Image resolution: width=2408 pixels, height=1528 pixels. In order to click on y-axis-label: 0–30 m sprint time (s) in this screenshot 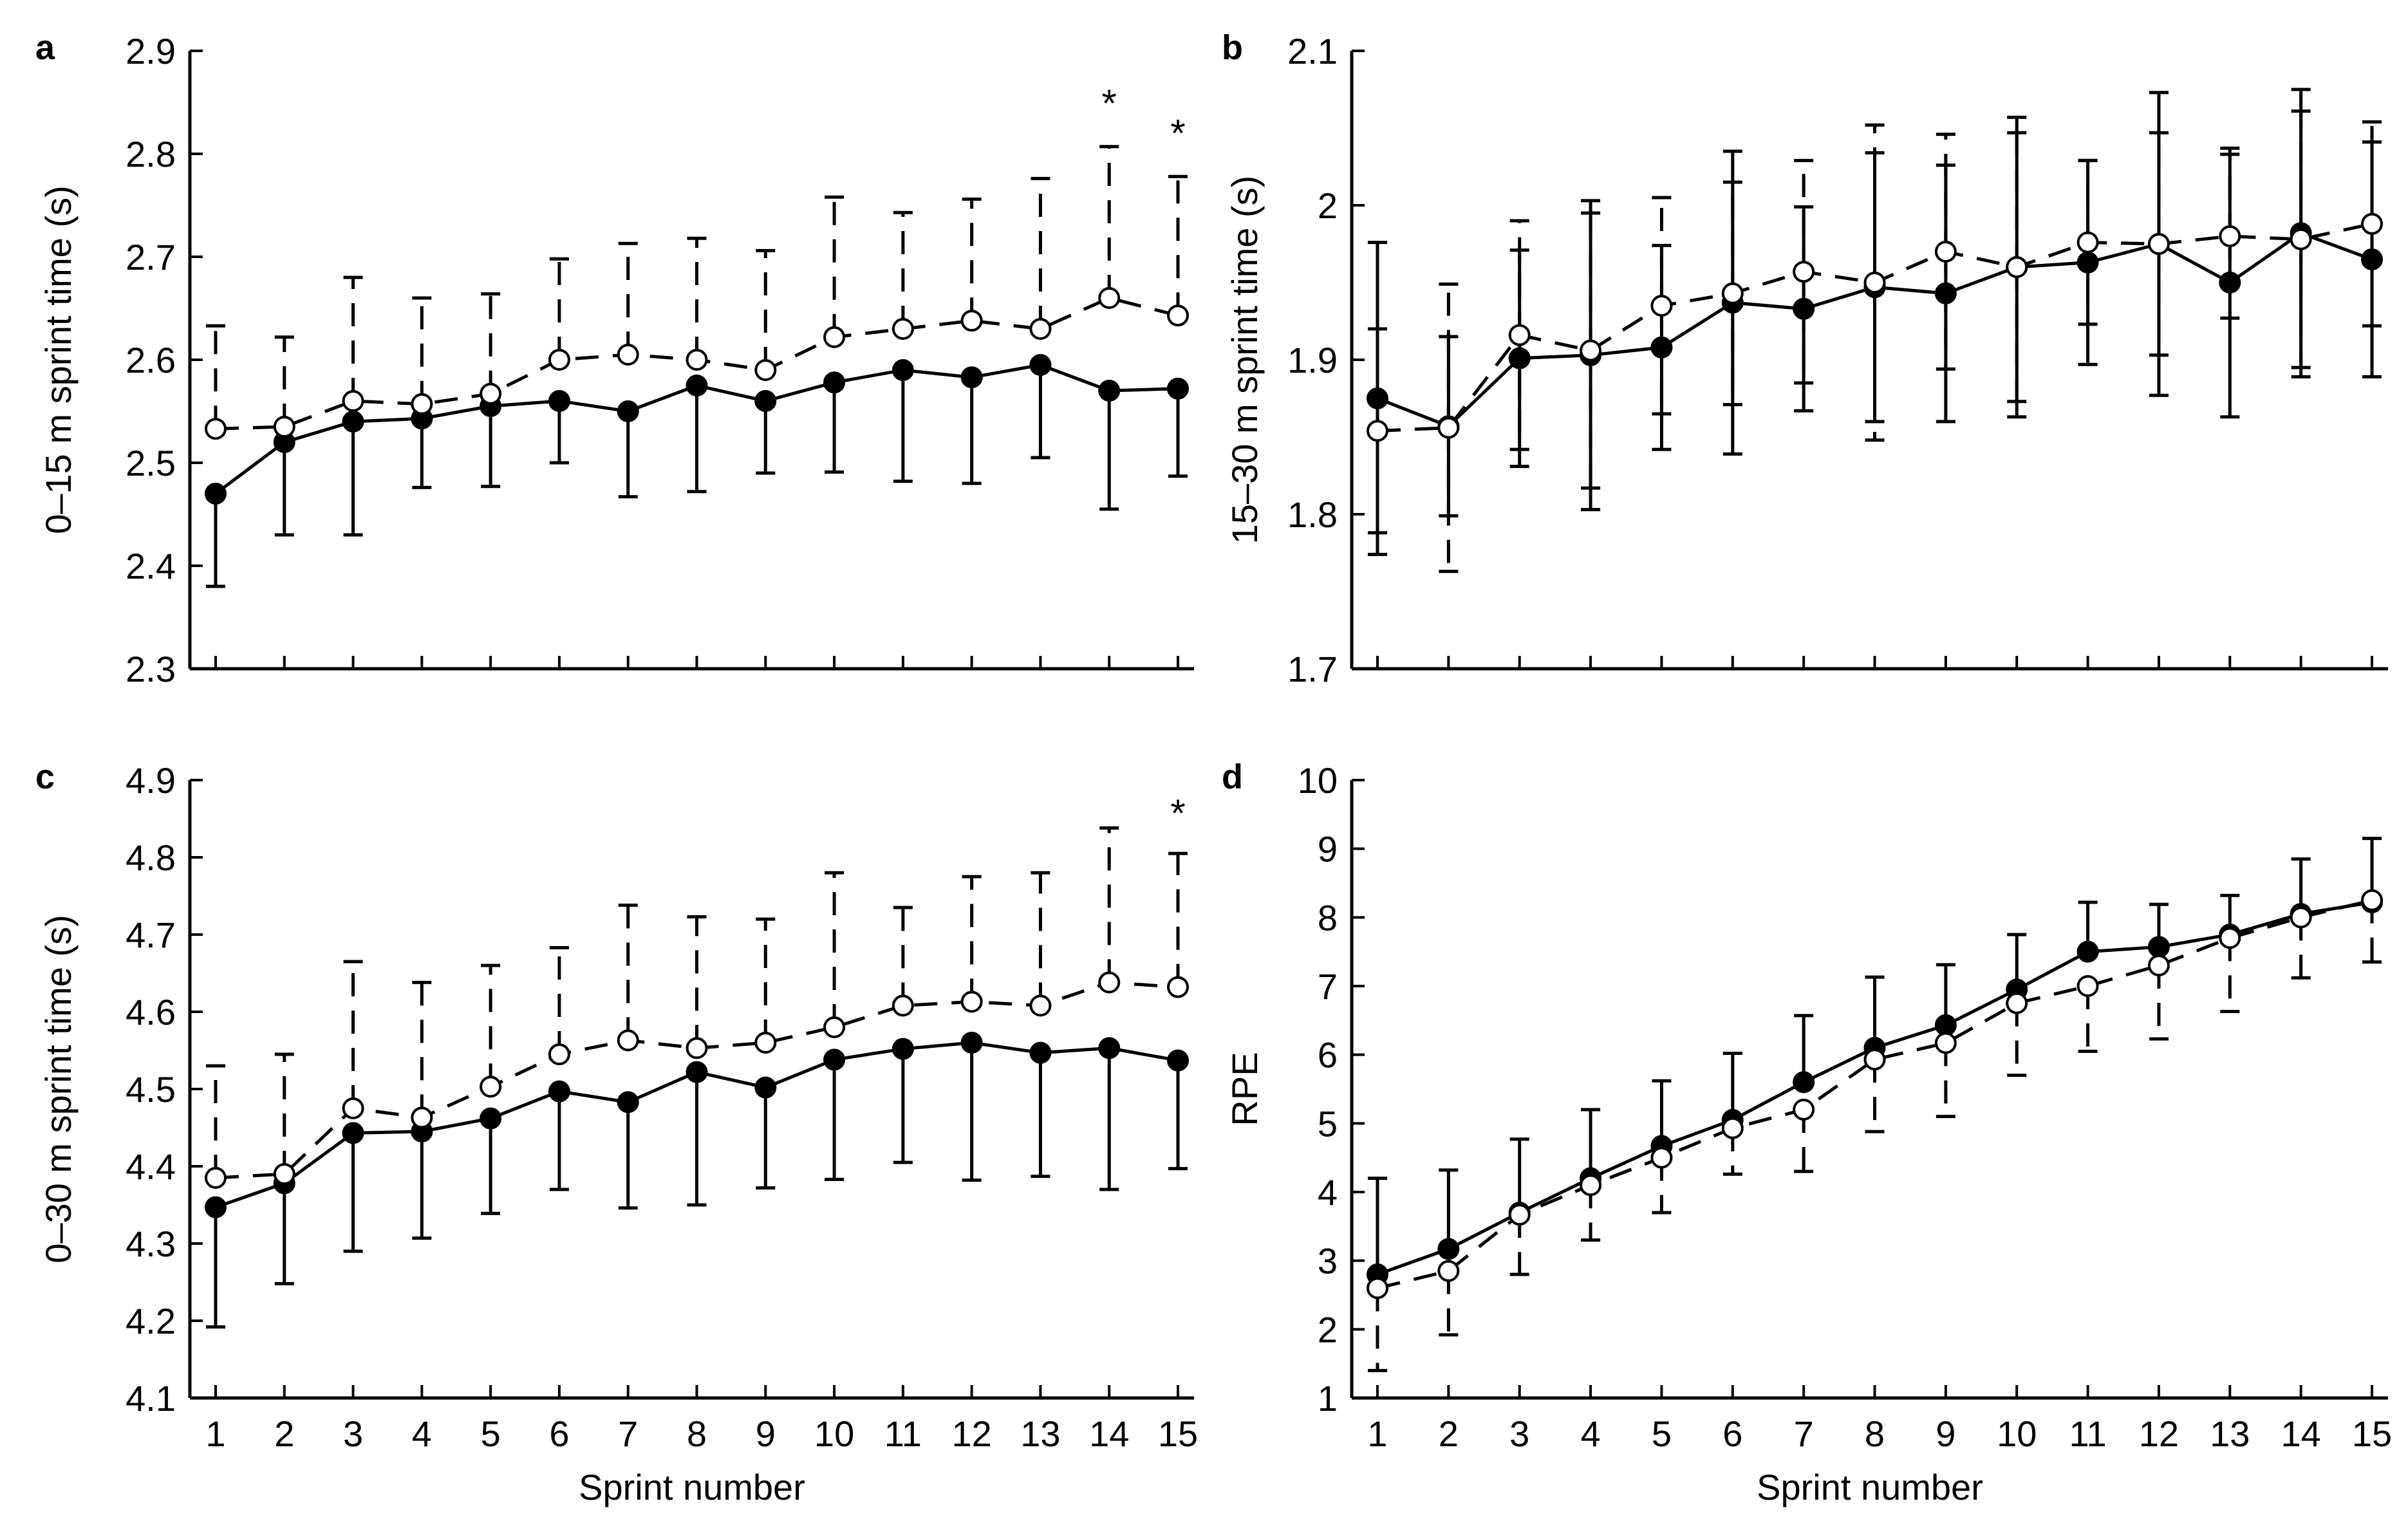, I will do `click(58, 1089)`.